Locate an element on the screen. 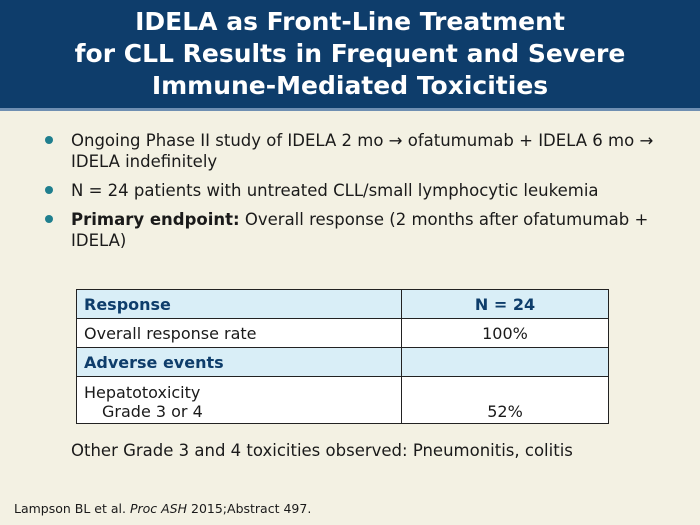 This screenshot has width=700, height=525. bullet-bold-text: Primary endpoint: is located at coordinates (155, 219).